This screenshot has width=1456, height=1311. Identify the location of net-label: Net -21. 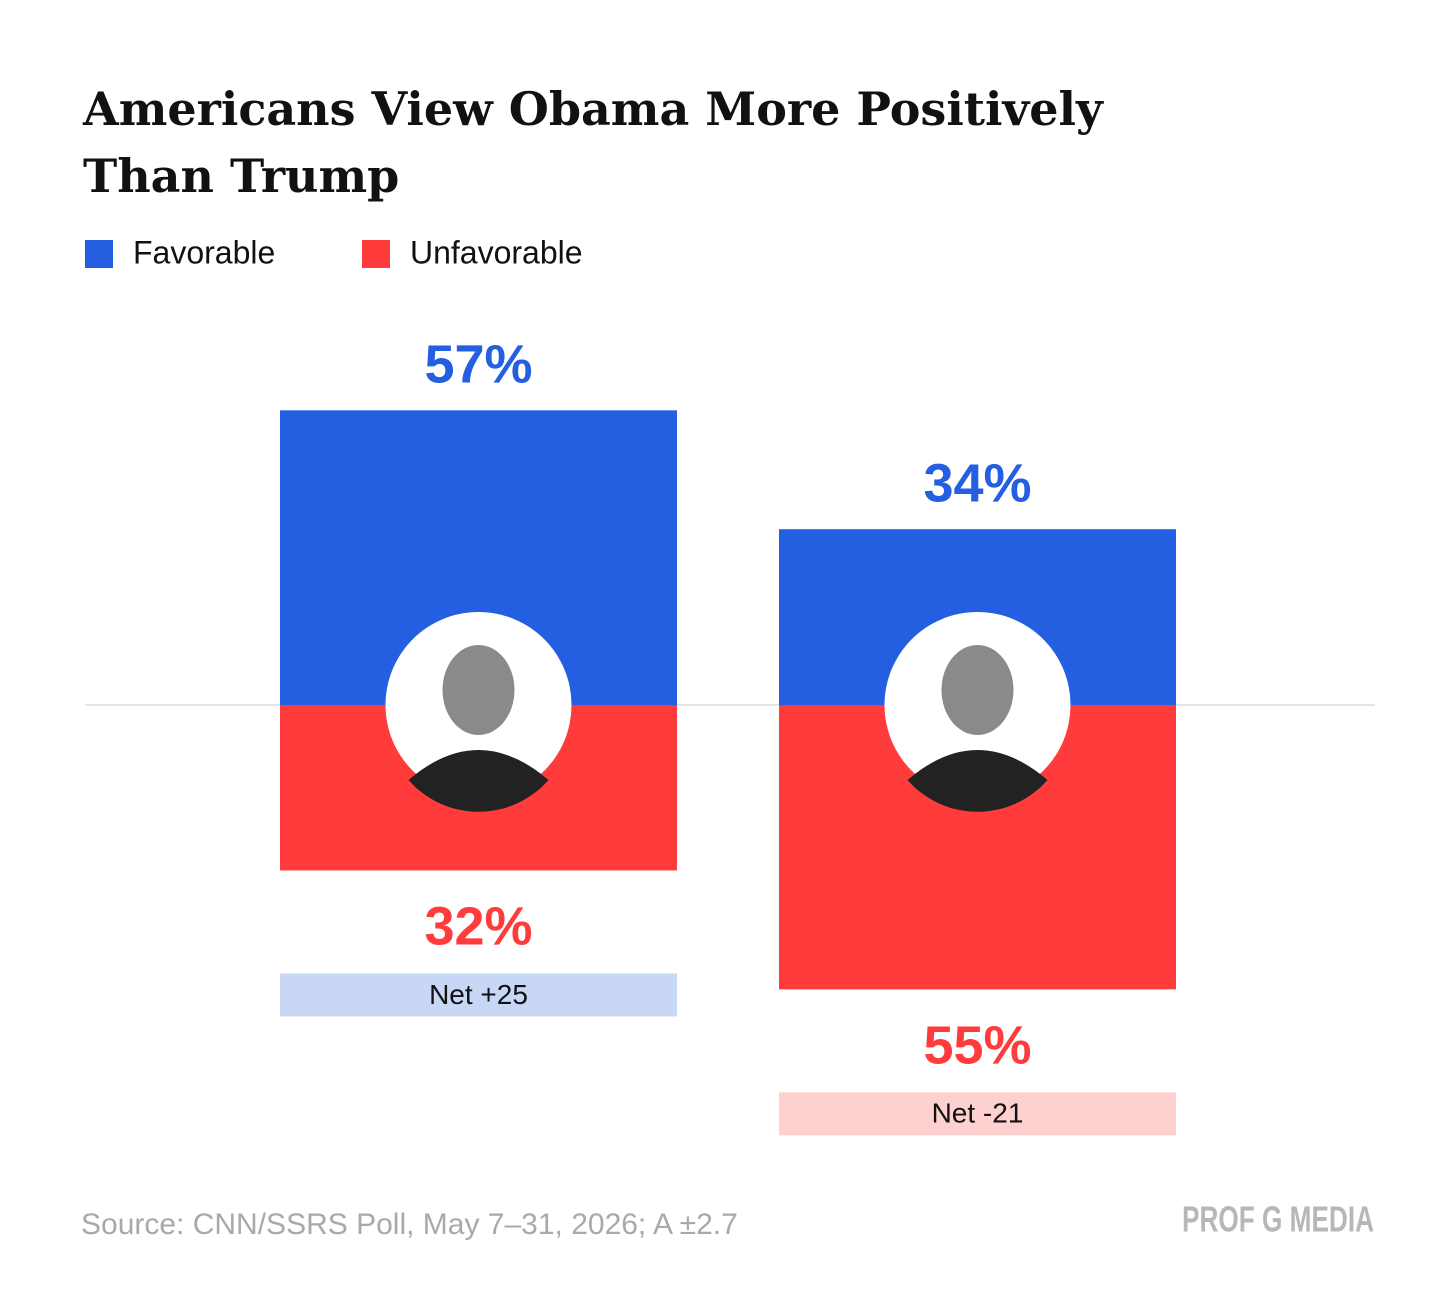
(978, 1113).